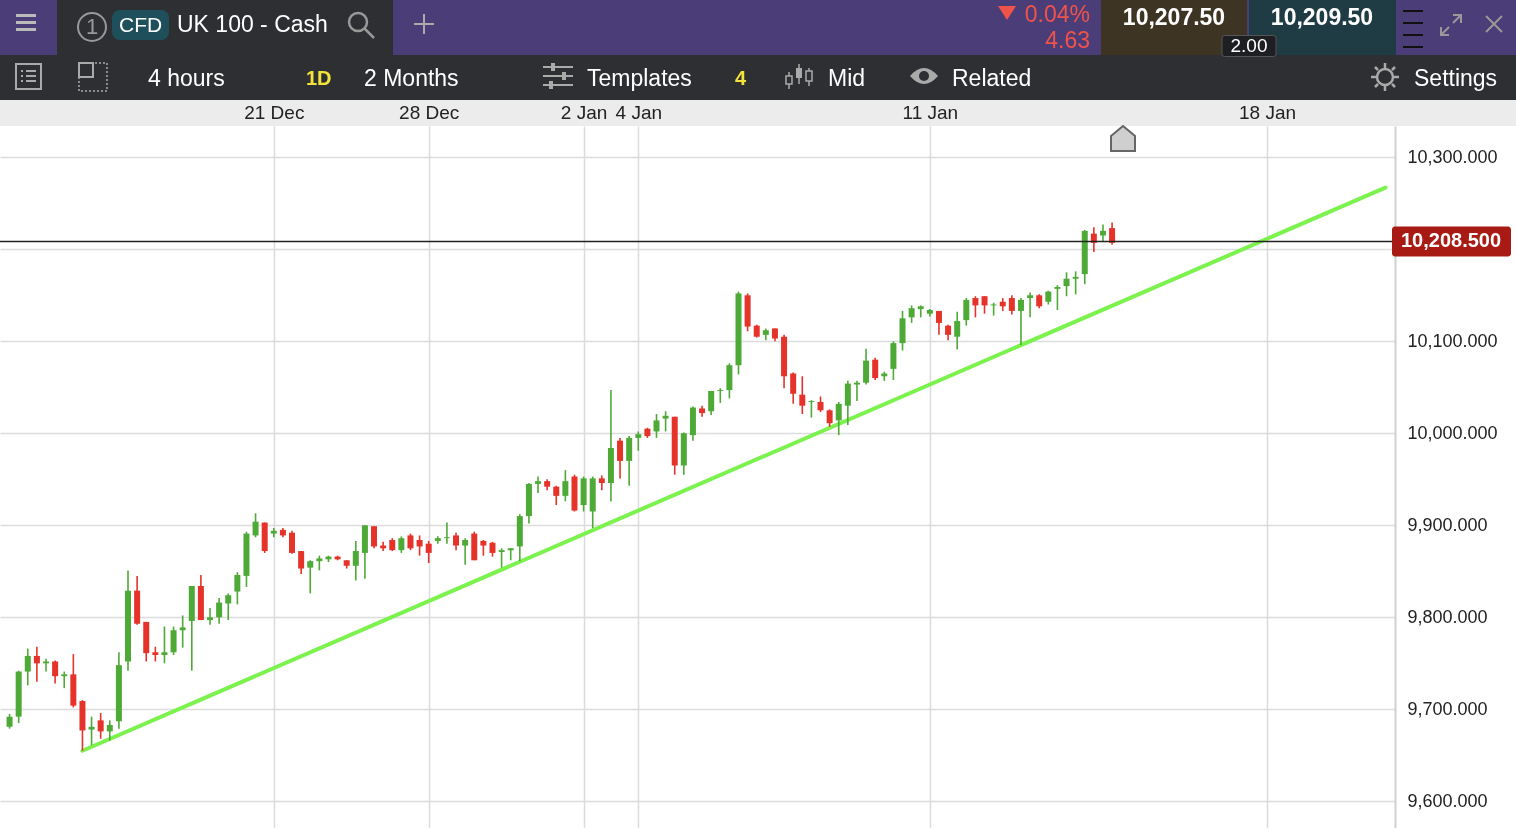 The width and height of the screenshot is (1516, 830). Describe the element at coordinates (992, 78) in the screenshot. I see `text: Related` at that location.